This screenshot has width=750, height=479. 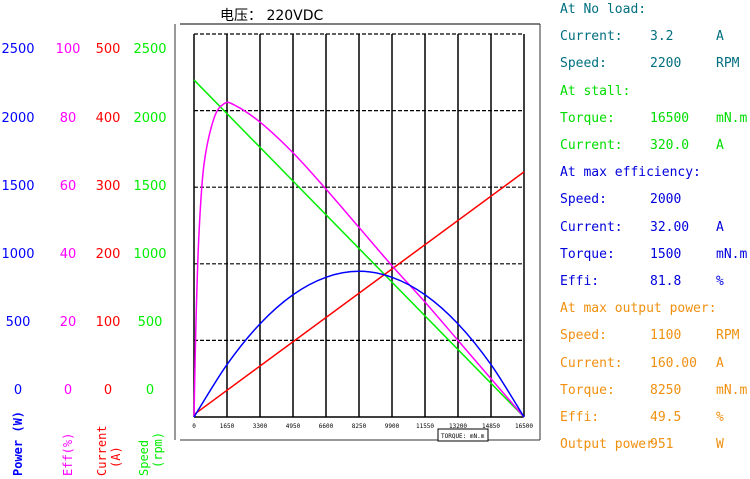 What do you see at coordinates (108, 186) in the screenshot?
I see `y-tick-label: 300` at bounding box center [108, 186].